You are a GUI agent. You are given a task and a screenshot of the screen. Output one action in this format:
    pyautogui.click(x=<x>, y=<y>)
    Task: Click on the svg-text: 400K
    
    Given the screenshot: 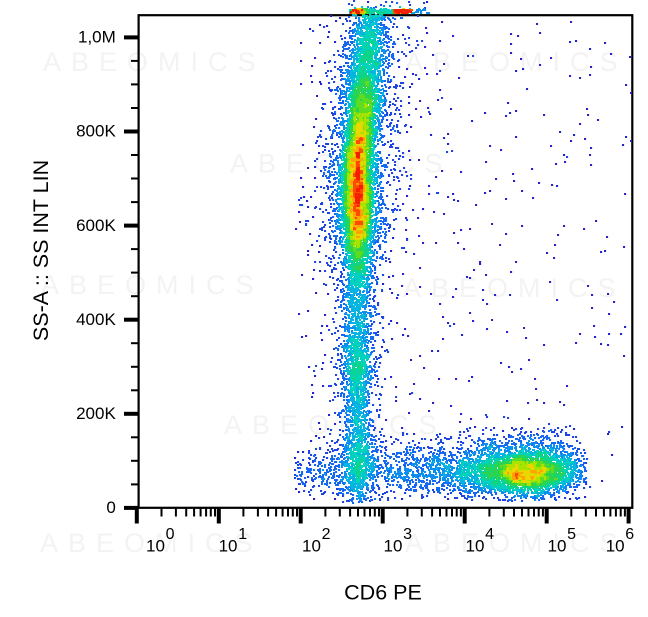 What is the action you would take?
    pyautogui.click(x=96, y=319)
    